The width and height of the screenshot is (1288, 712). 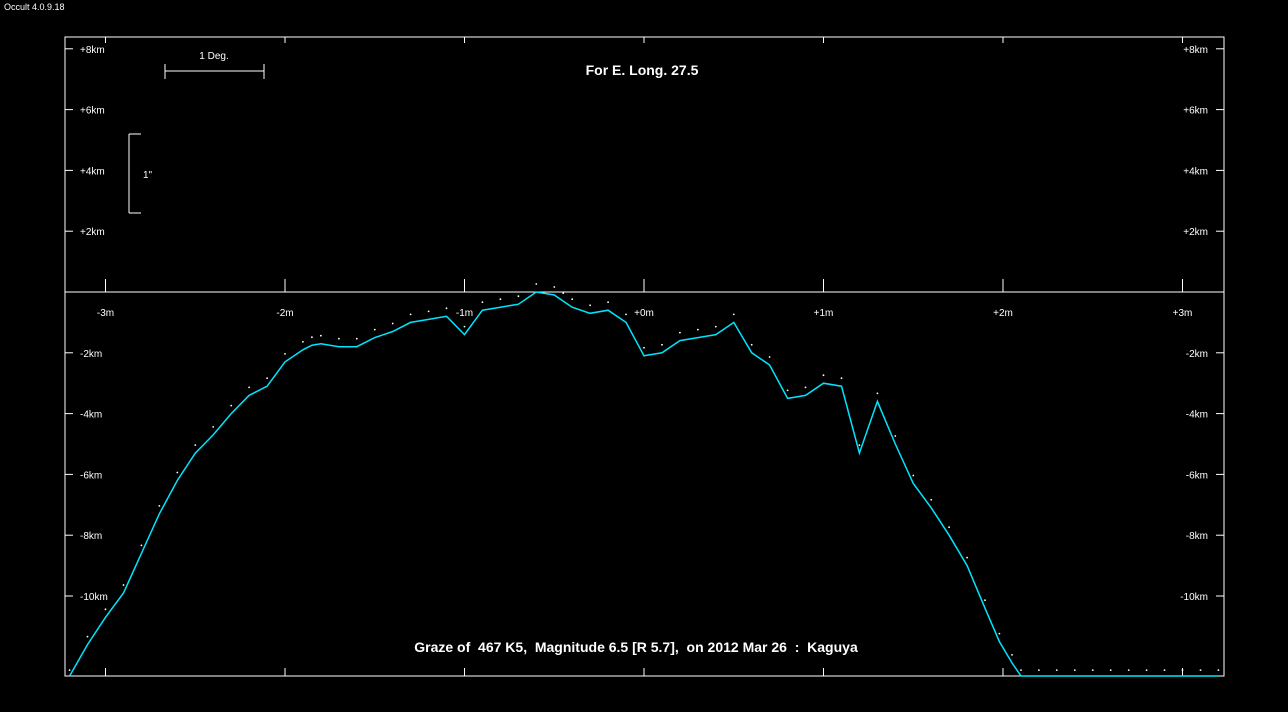 What do you see at coordinates (92, 111) in the screenshot?
I see `y-tick-label-left: +6km` at bounding box center [92, 111].